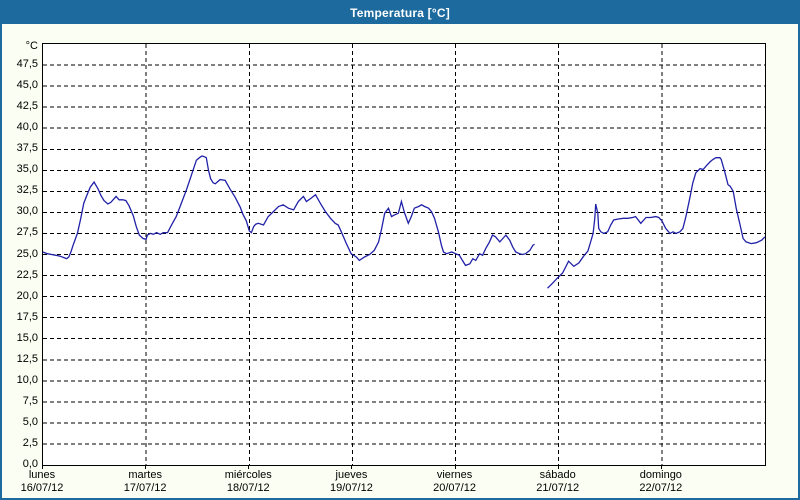 This screenshot has width=800, height=500. What do you see at coordinates (27, 232) in the screenshot?
I see `y-tick-label: 27,5` at bounding box center [27, 232].